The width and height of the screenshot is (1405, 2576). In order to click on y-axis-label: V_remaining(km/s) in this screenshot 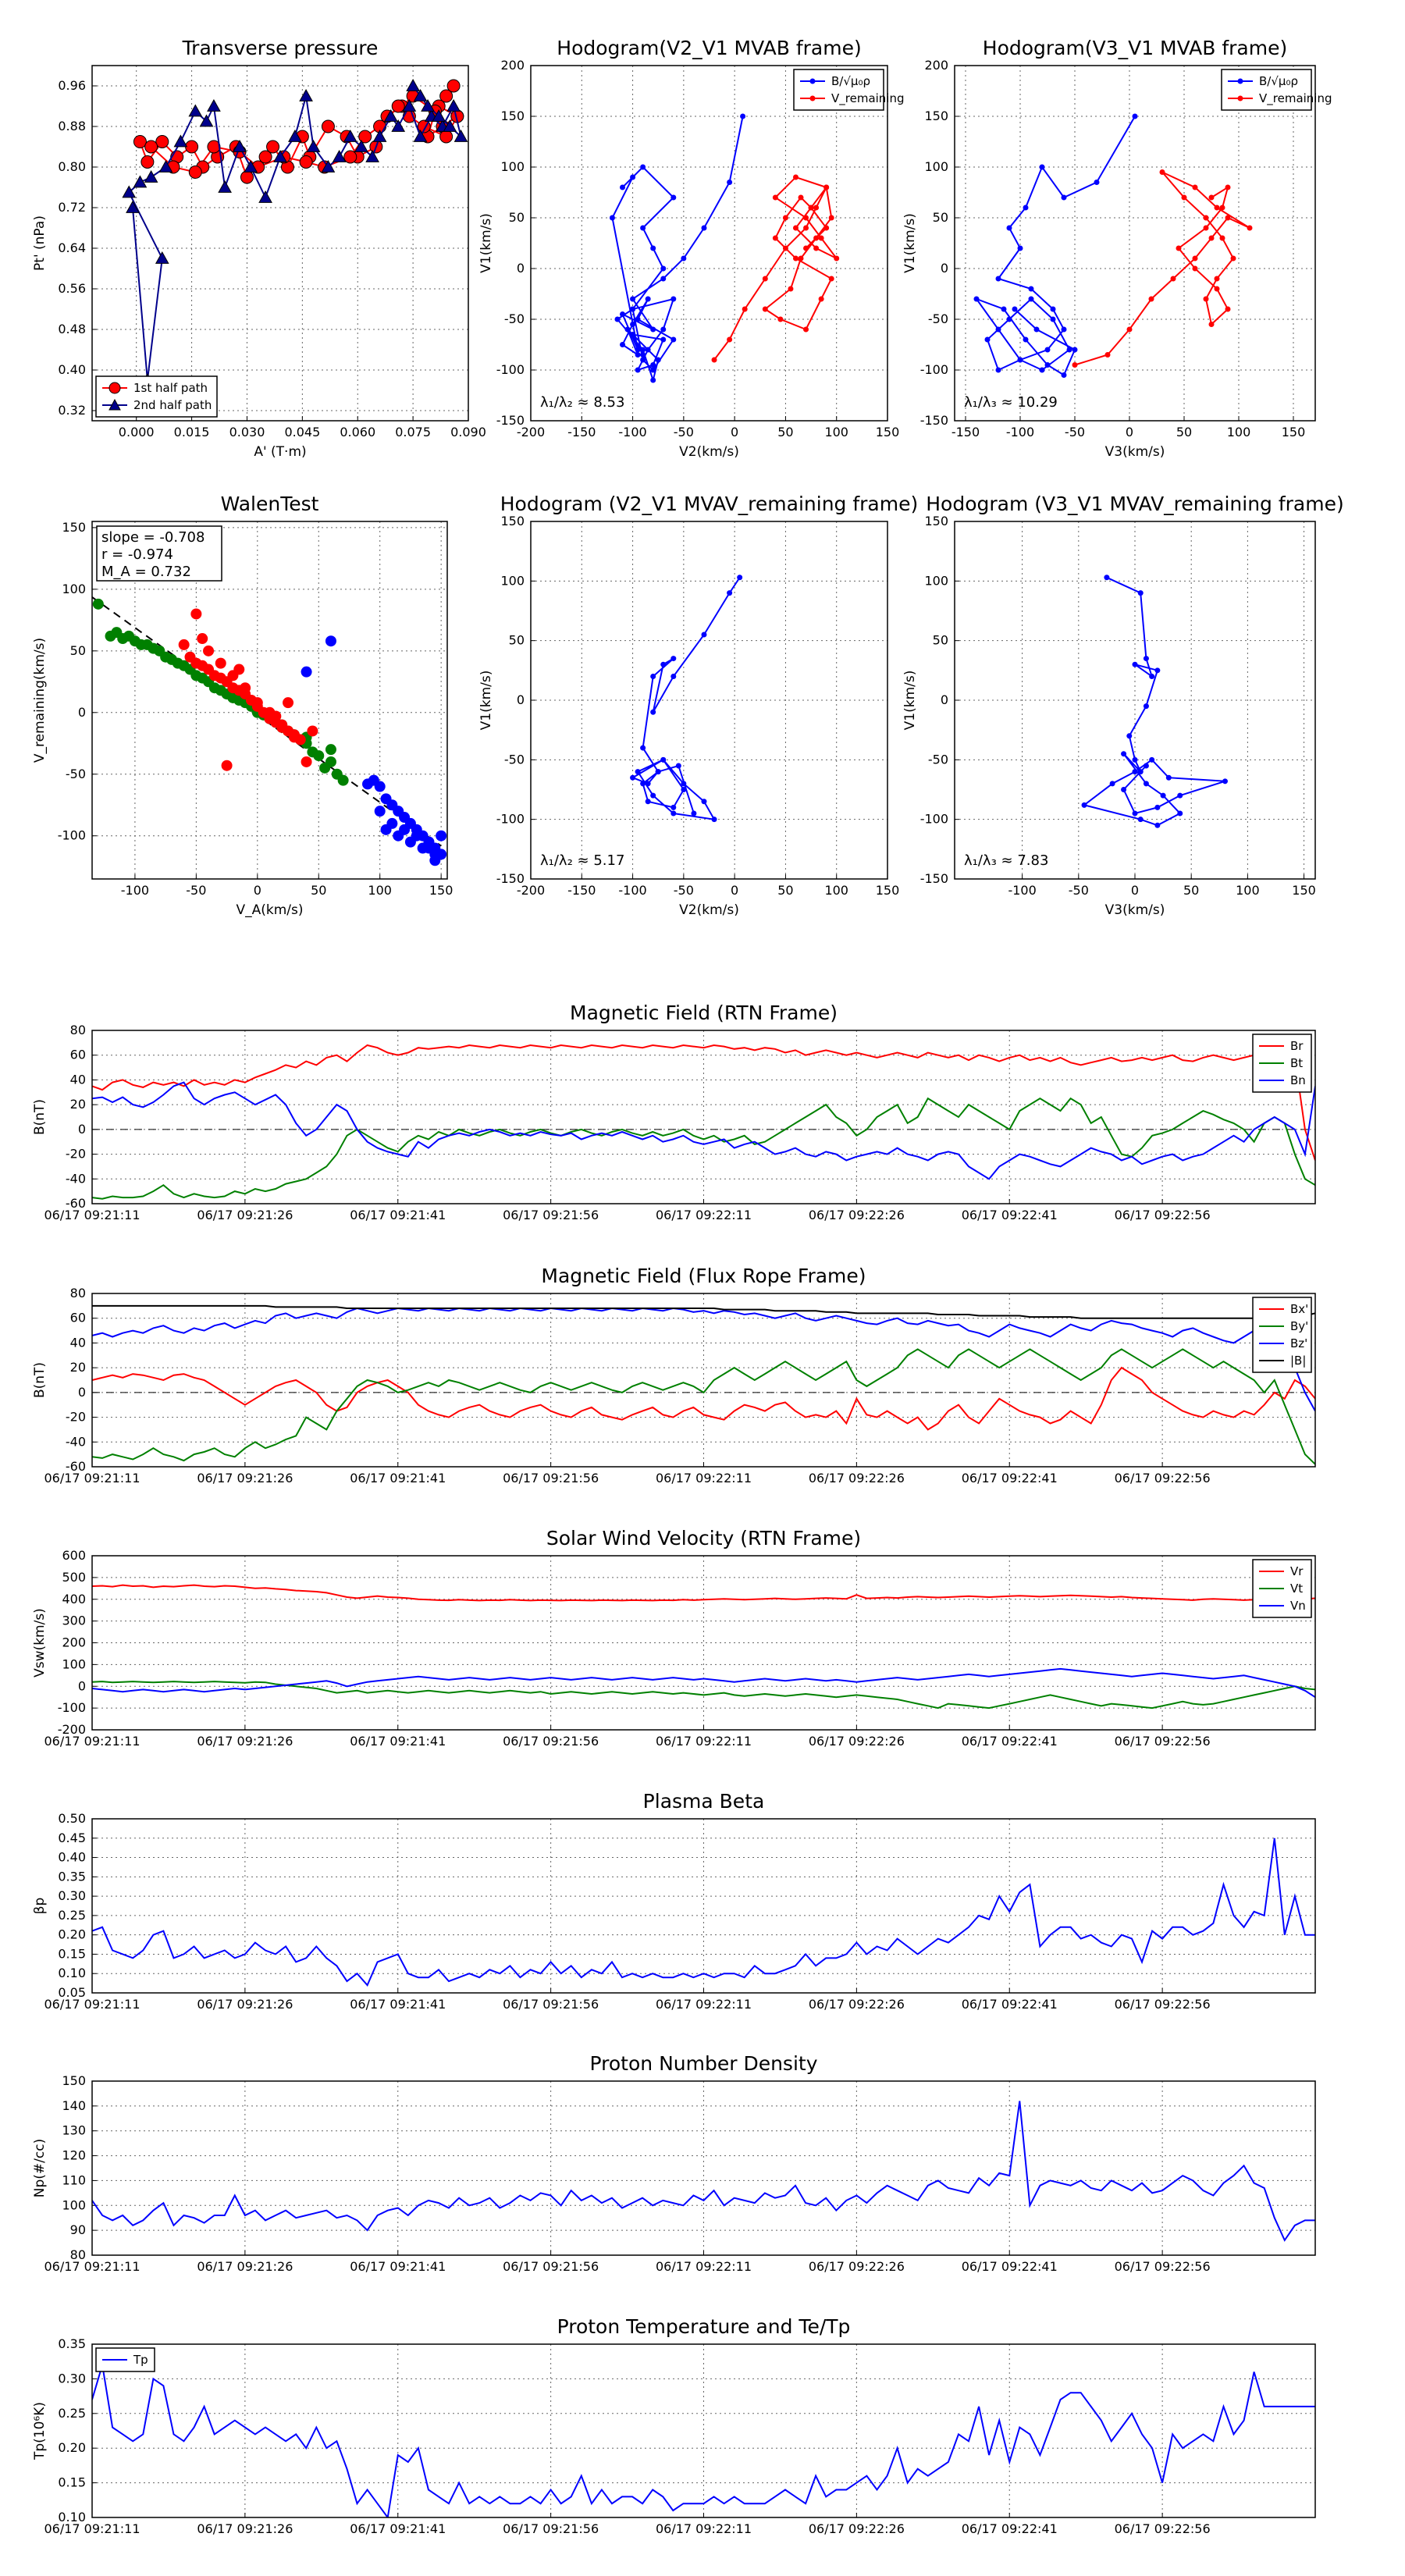, I will do `click(40, 700)`.